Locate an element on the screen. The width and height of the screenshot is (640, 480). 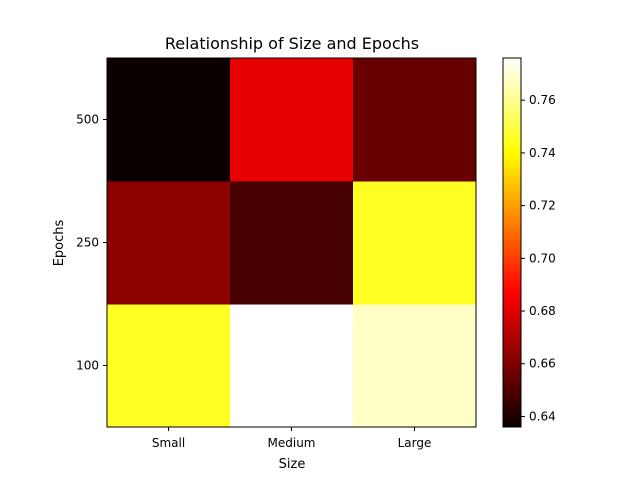
colorbar-tick-label: 0.72 is located at coordinates (542, 206).